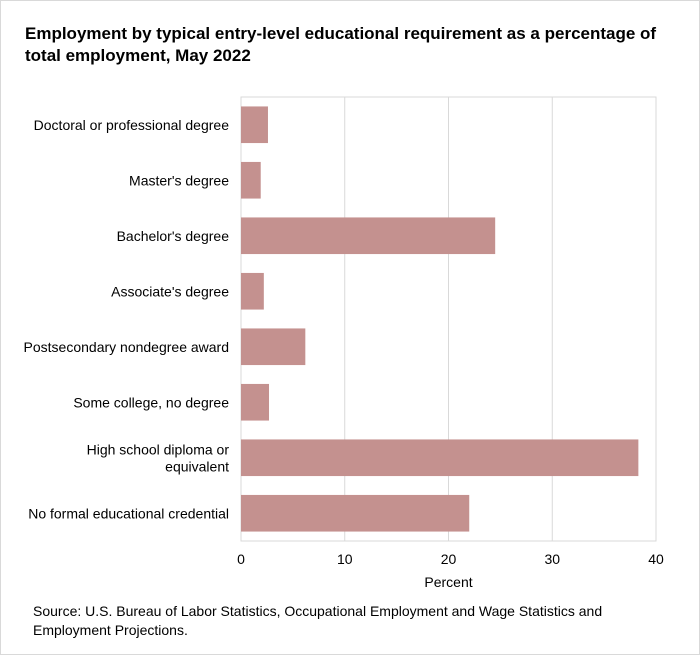 This screenshot has height=655, width=700. What do you see at coordinates (170, 291) in the screenshot?
I see `category-label: Associate's degree` at bounding box center [170, 291].